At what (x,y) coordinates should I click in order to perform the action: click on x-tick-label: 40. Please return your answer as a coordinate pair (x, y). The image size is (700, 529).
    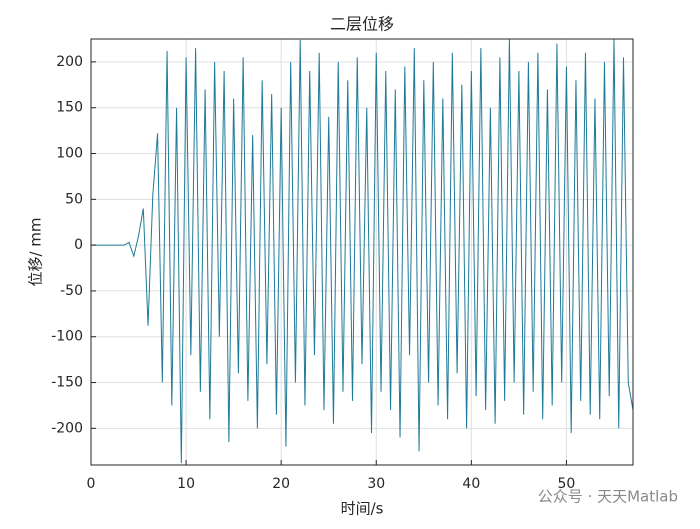
    Looking at the image, I should click on (471, 484).